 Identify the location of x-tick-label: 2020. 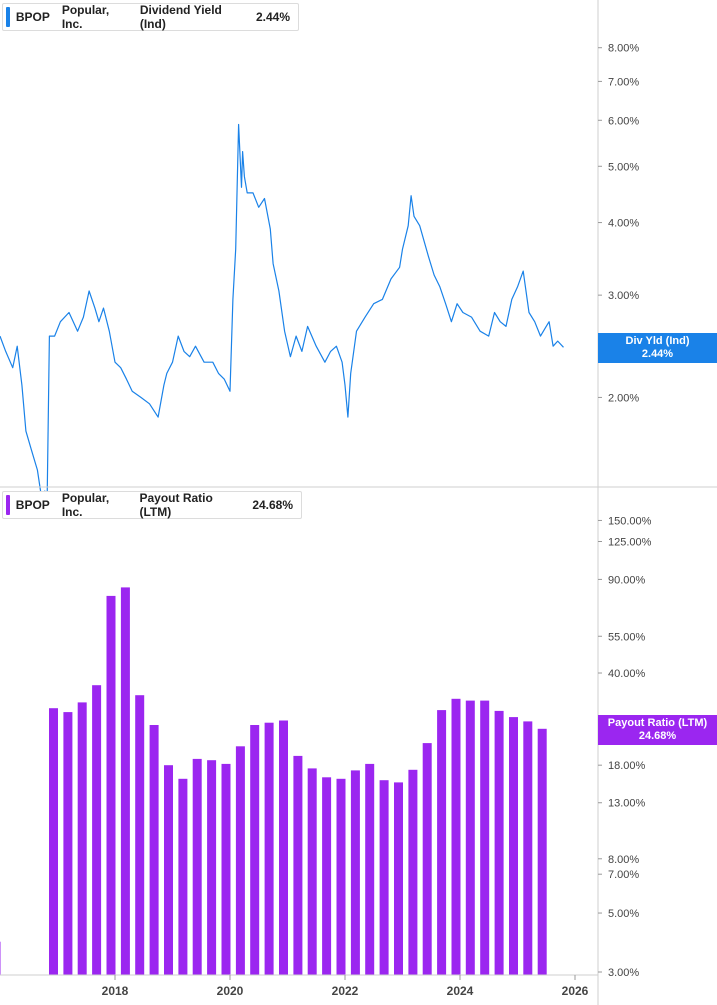
(230, 991).